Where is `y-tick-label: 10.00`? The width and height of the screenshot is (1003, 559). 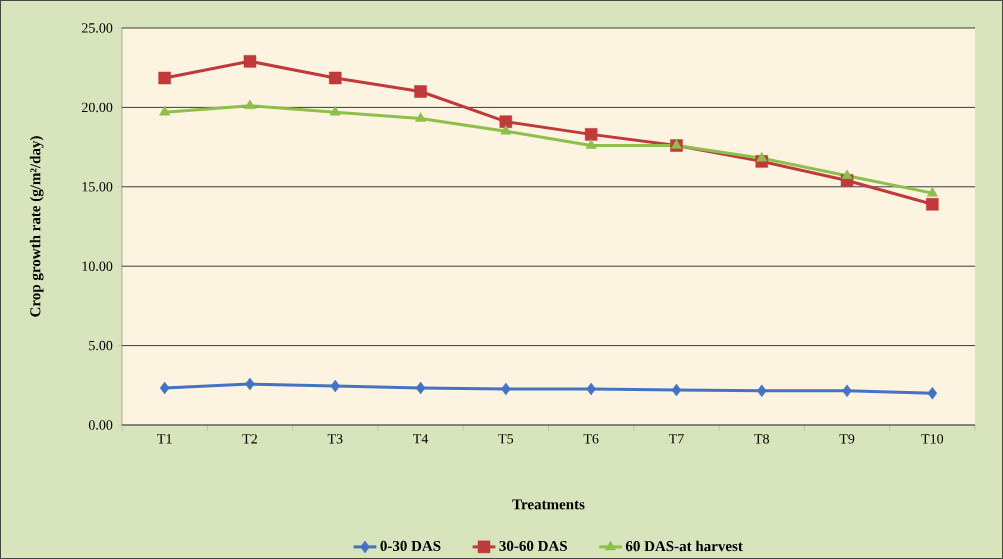 y-tick-label: 10.00 is located at coordinates (97, 266).